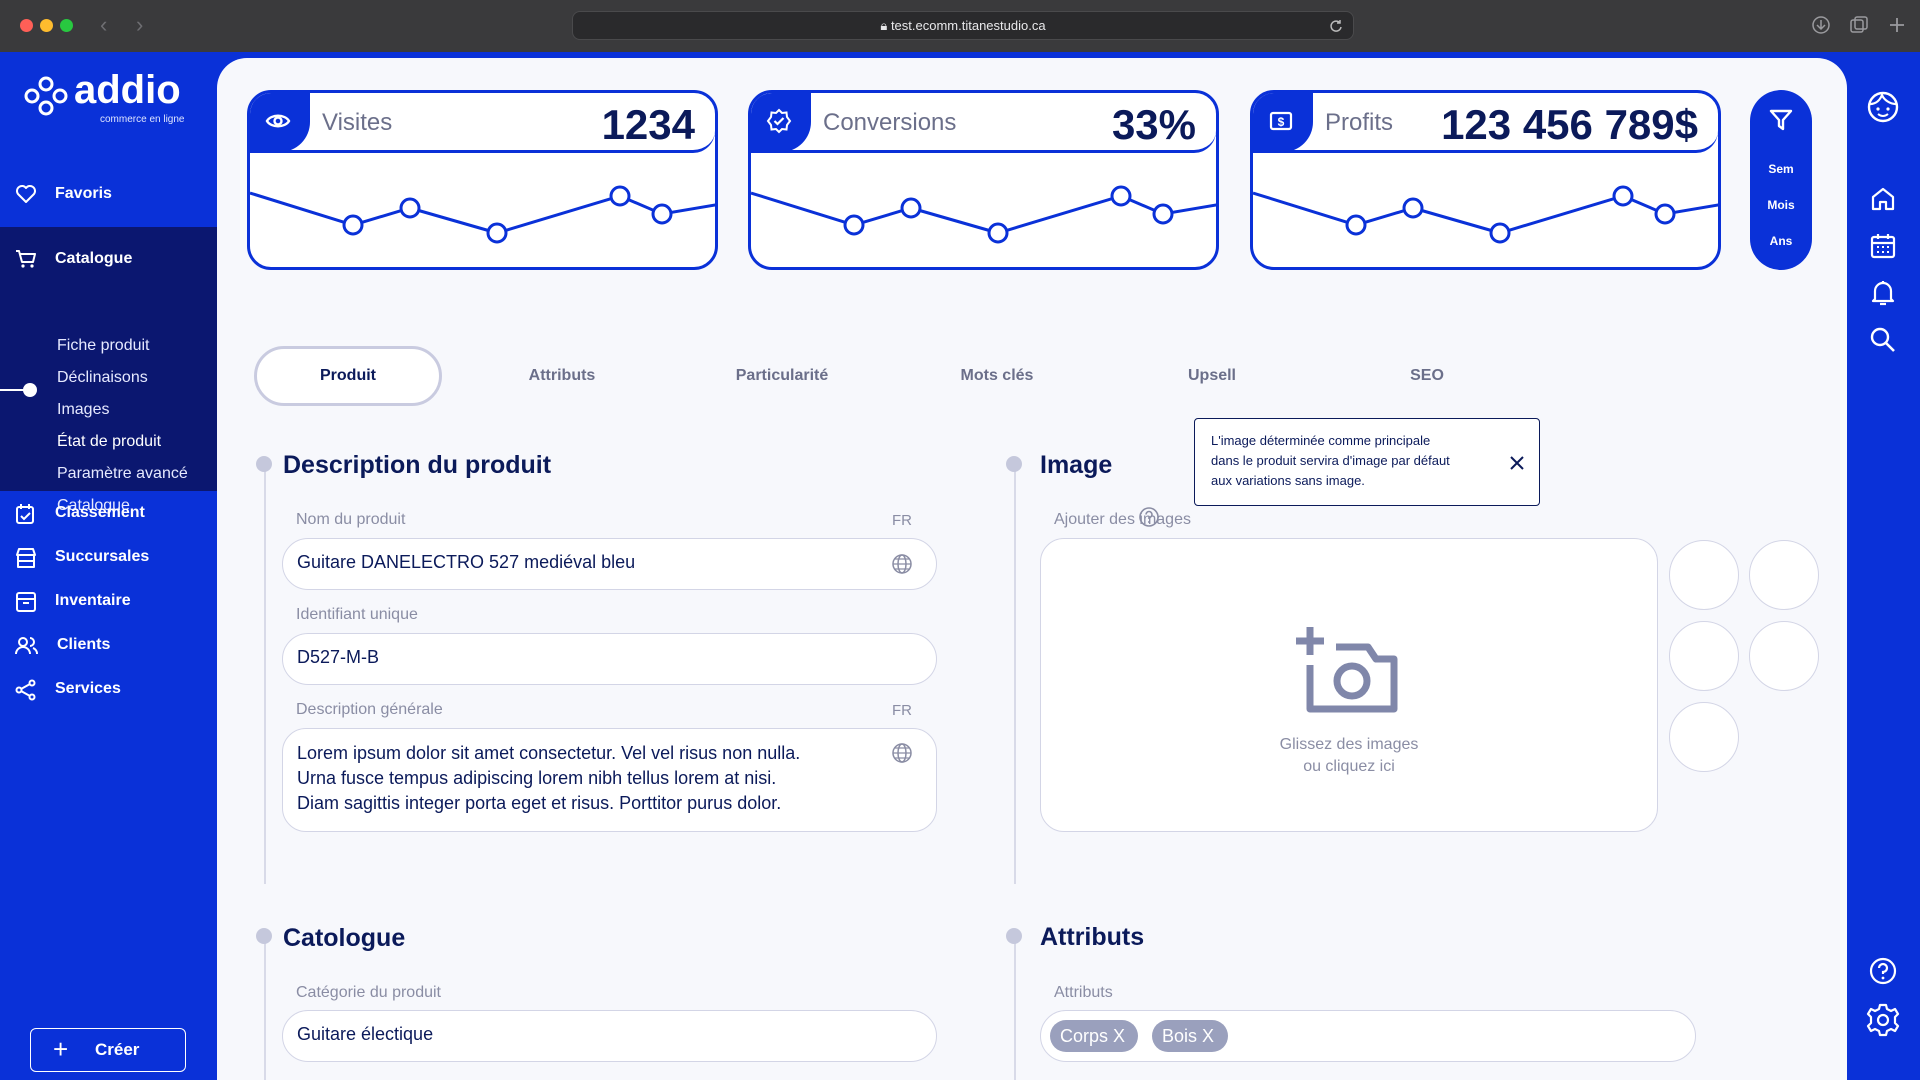  Describe the element at coordinates (1281, 121) in the screenshot. I see `money-icon: $` at that location.